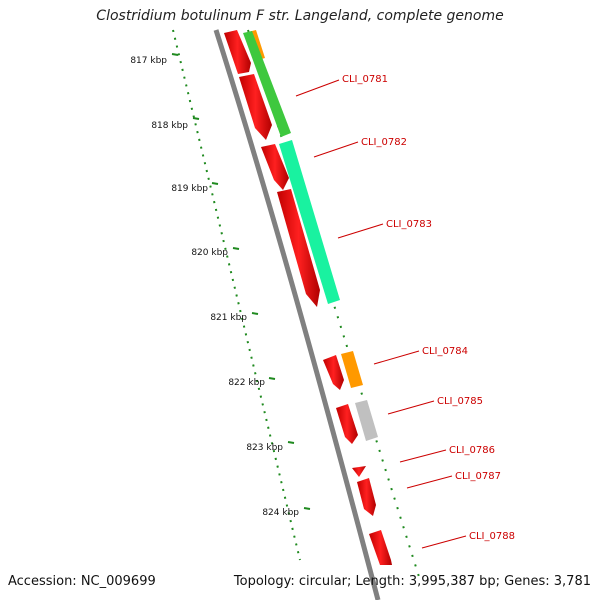 The height and width of the screenshot is (600, 600). I want to click on tick-label: 824 kbp, so click(280, 513).